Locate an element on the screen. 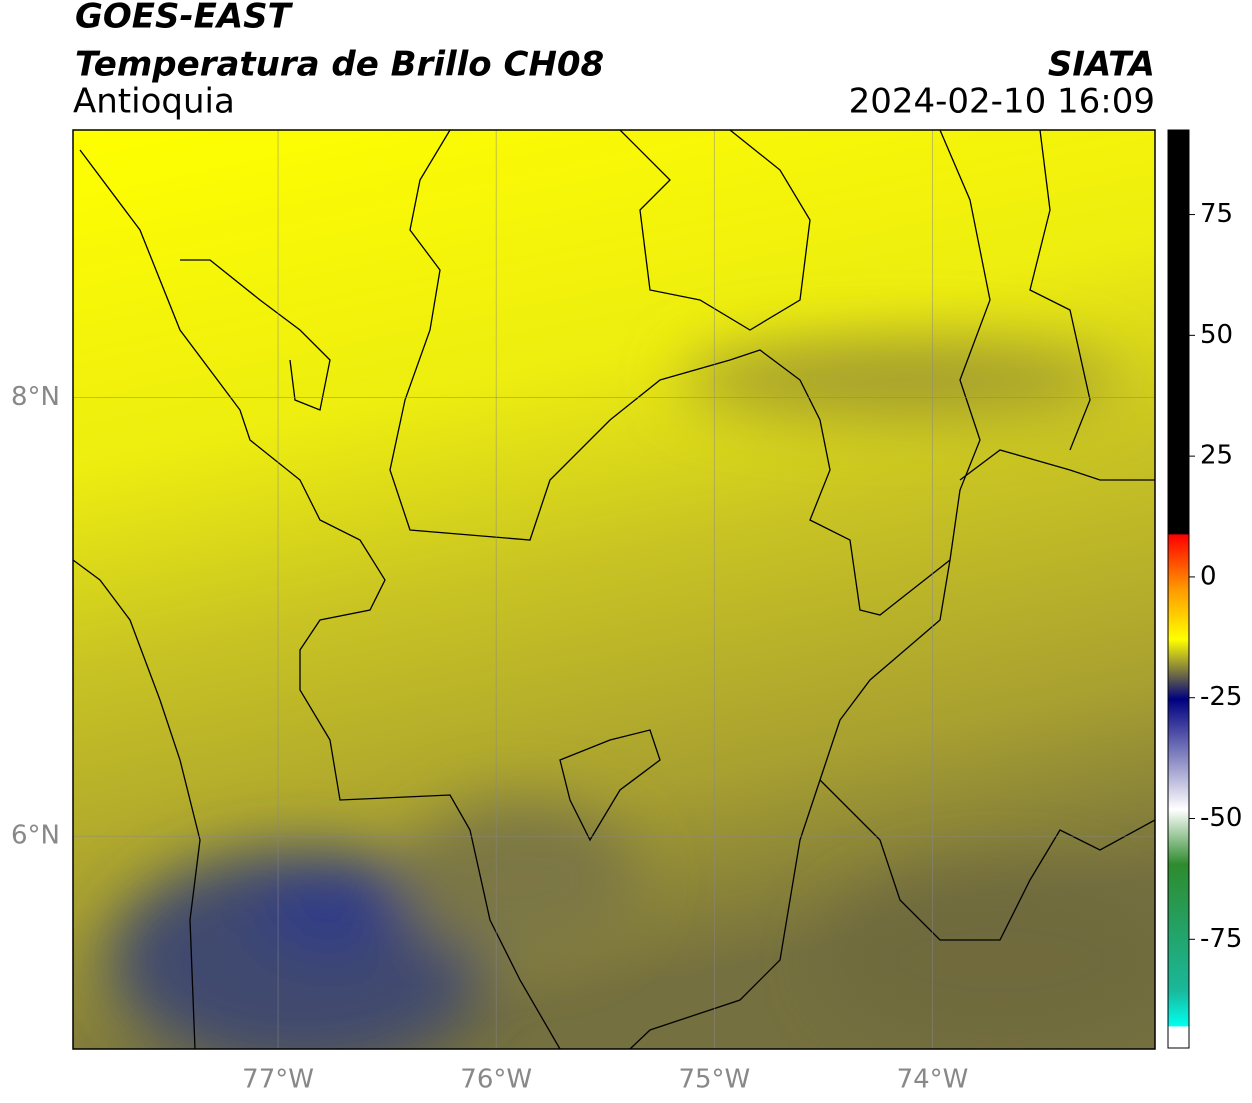 This screenshot has height=1103, width=1252. lat-tick-label: 6°N is located at coordinates (35, 836).